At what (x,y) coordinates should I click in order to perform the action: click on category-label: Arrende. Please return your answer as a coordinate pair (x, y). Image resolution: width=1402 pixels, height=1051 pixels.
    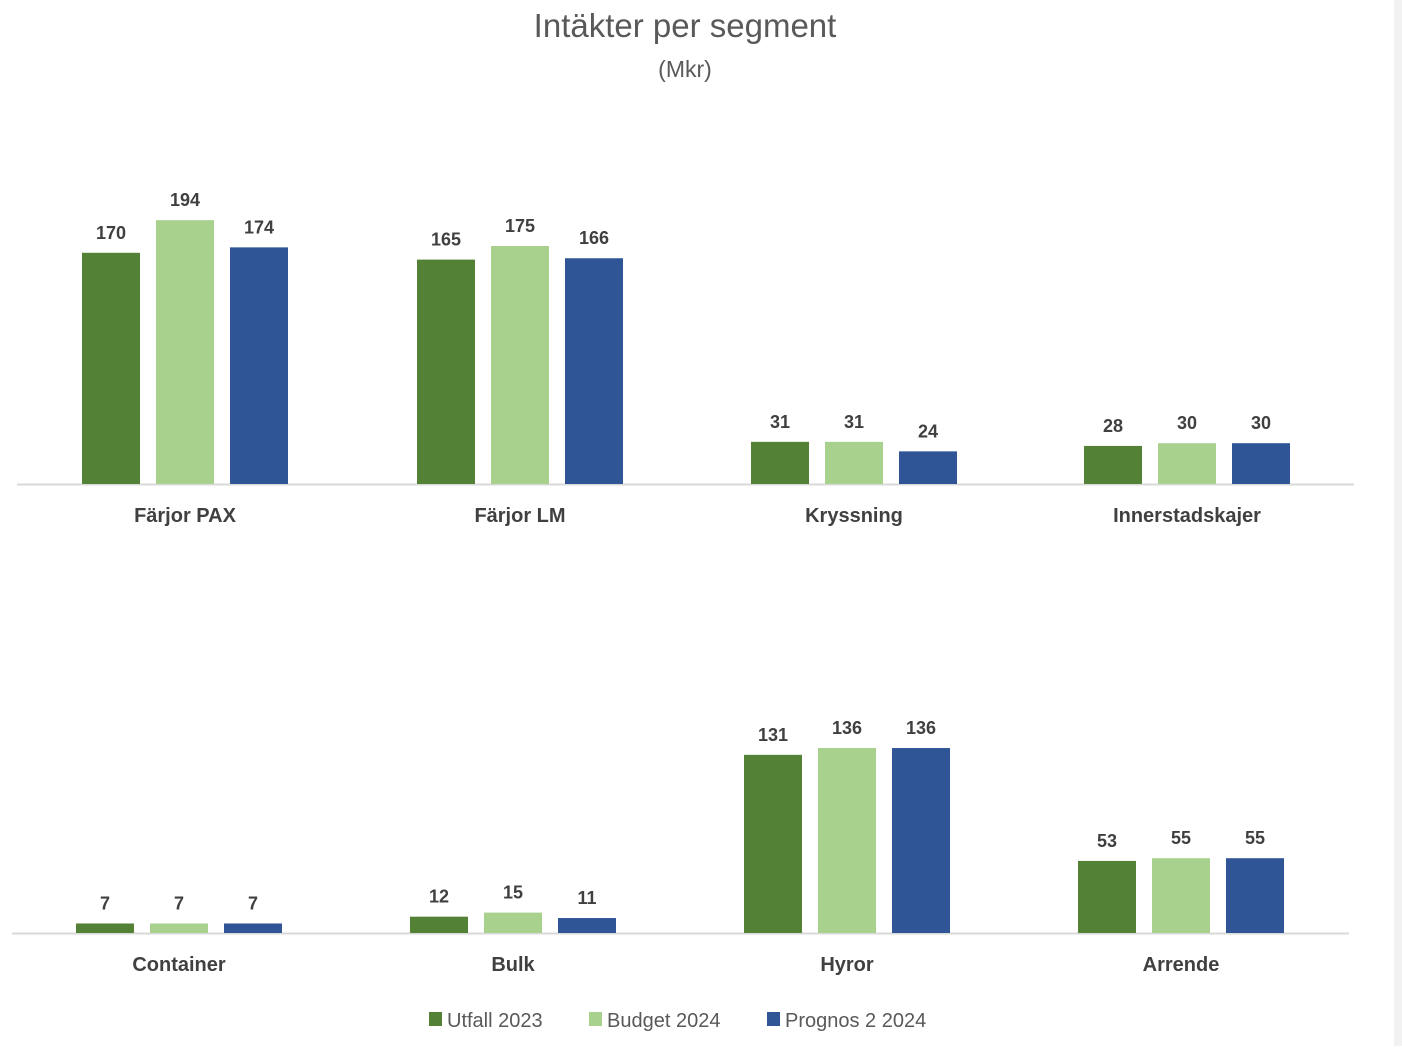
    Looking at the image, I should click on (1181, 965).